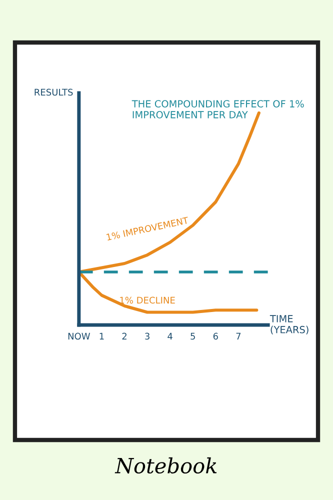  I want to click on text: Notebook, so click(165, 465).